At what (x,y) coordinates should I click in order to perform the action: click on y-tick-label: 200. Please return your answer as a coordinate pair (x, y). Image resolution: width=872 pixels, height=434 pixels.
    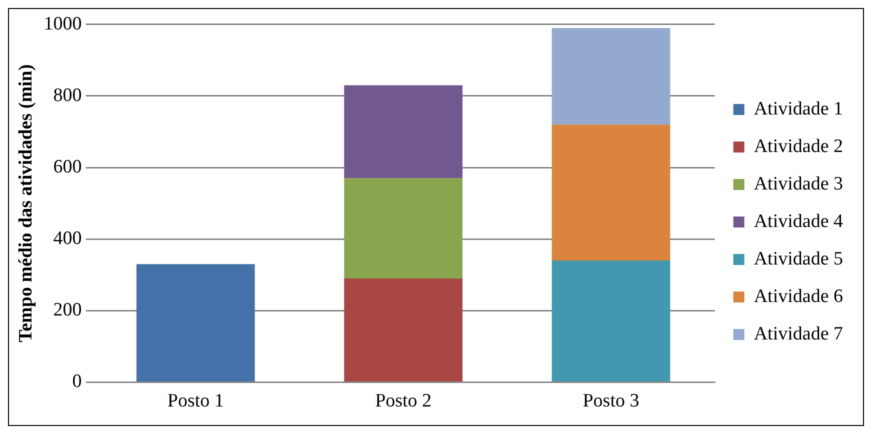
    Looking at the image, I should click on (67, 310).